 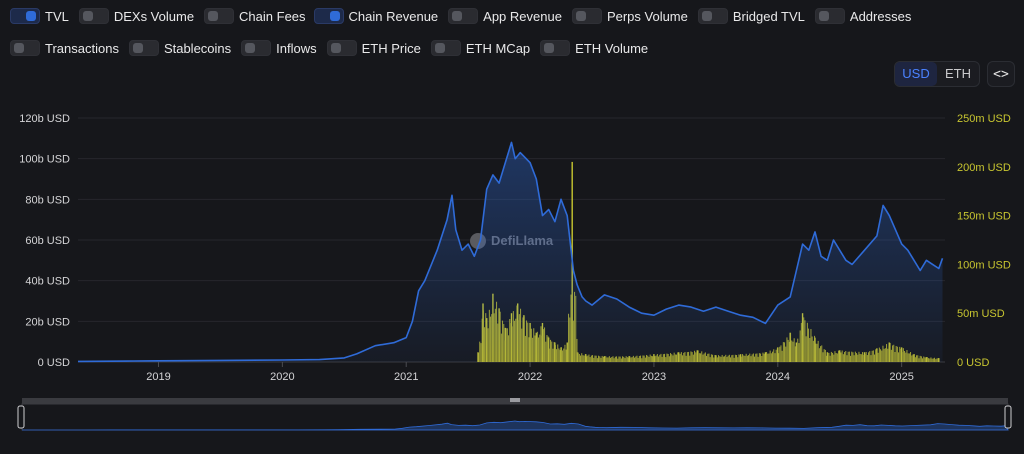 I want to click on toggle-chain-revenue: Chain Revenue, so click(x=375, y=16).